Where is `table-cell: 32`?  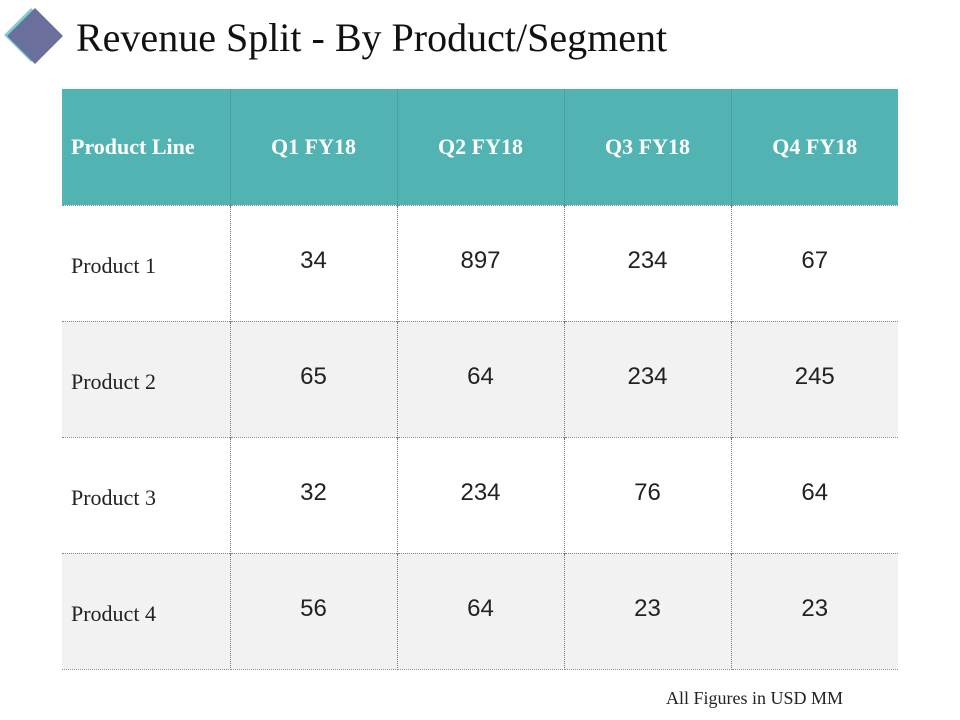
table-cell: 32 is located at coordinates (313, 494).